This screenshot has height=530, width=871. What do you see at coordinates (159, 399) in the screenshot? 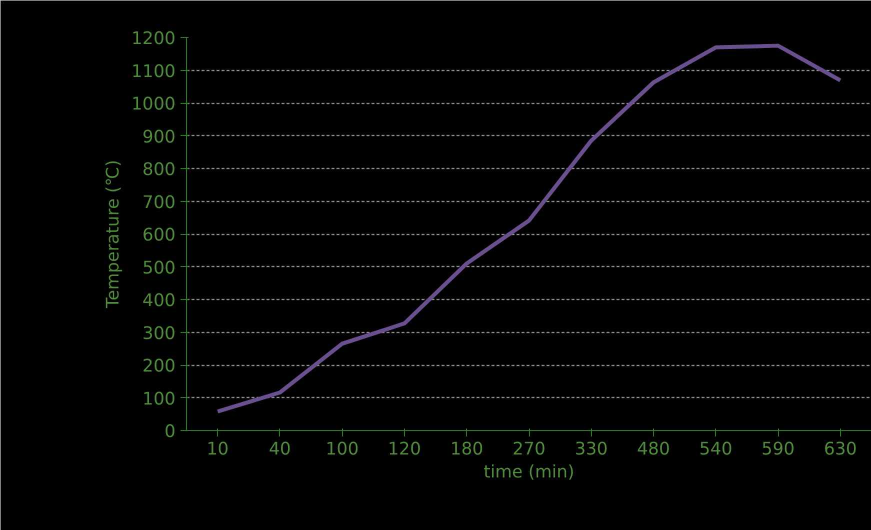
I see `y-tick-label: 100` at bounding box center [159, 399].